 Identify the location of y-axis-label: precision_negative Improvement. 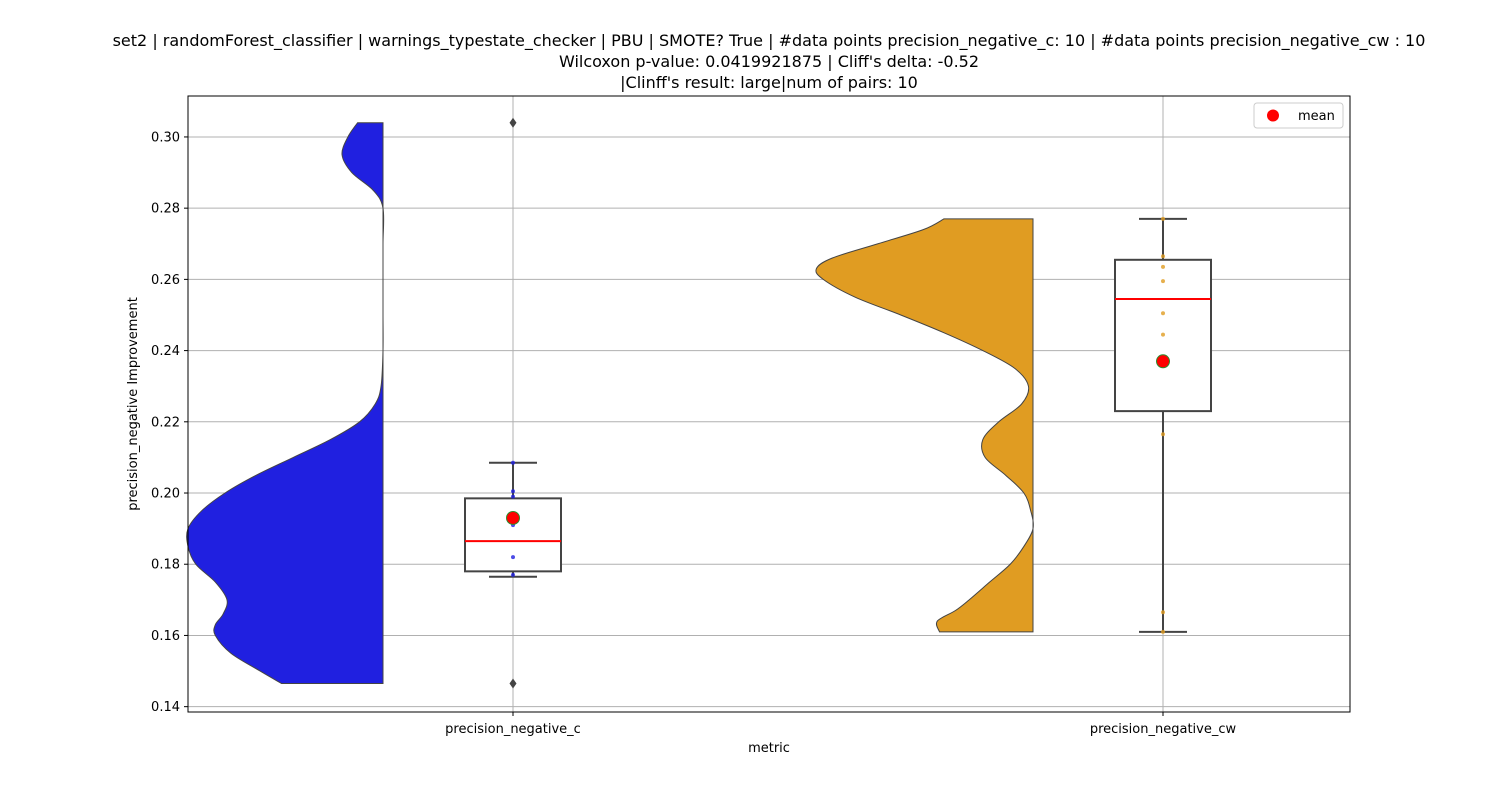
(133, 404).